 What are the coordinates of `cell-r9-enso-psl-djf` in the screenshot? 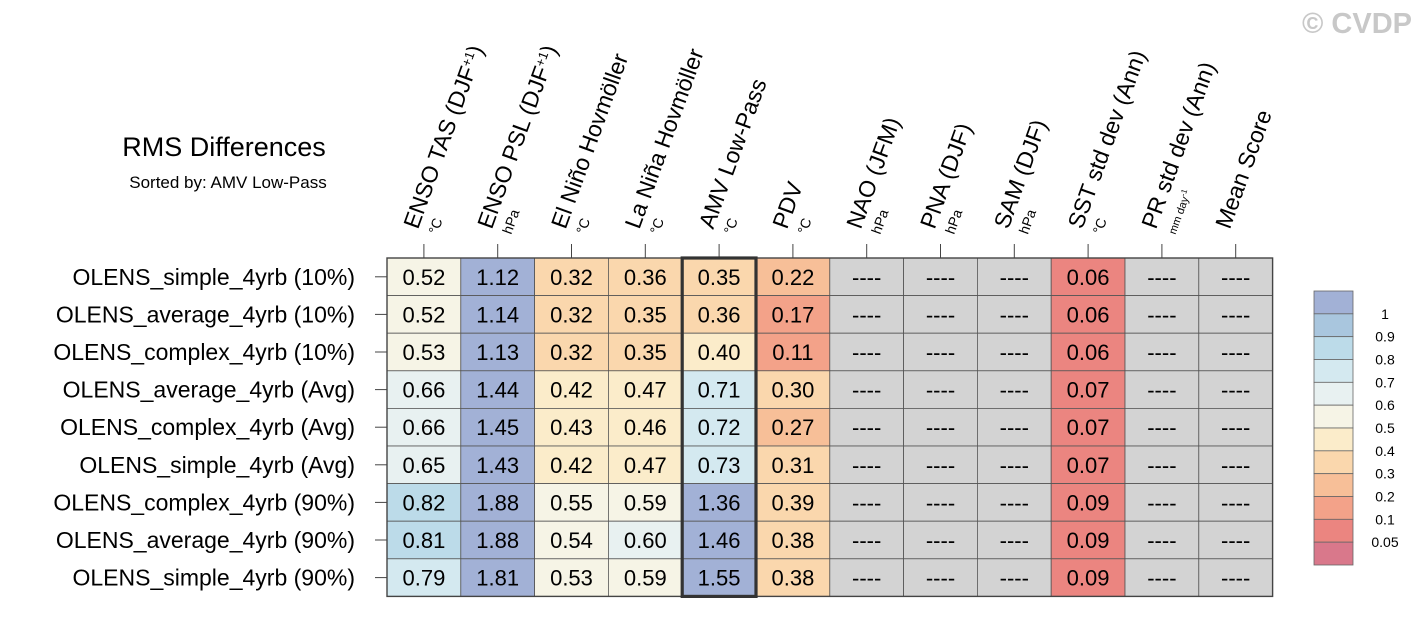 It's located at (497, 577).